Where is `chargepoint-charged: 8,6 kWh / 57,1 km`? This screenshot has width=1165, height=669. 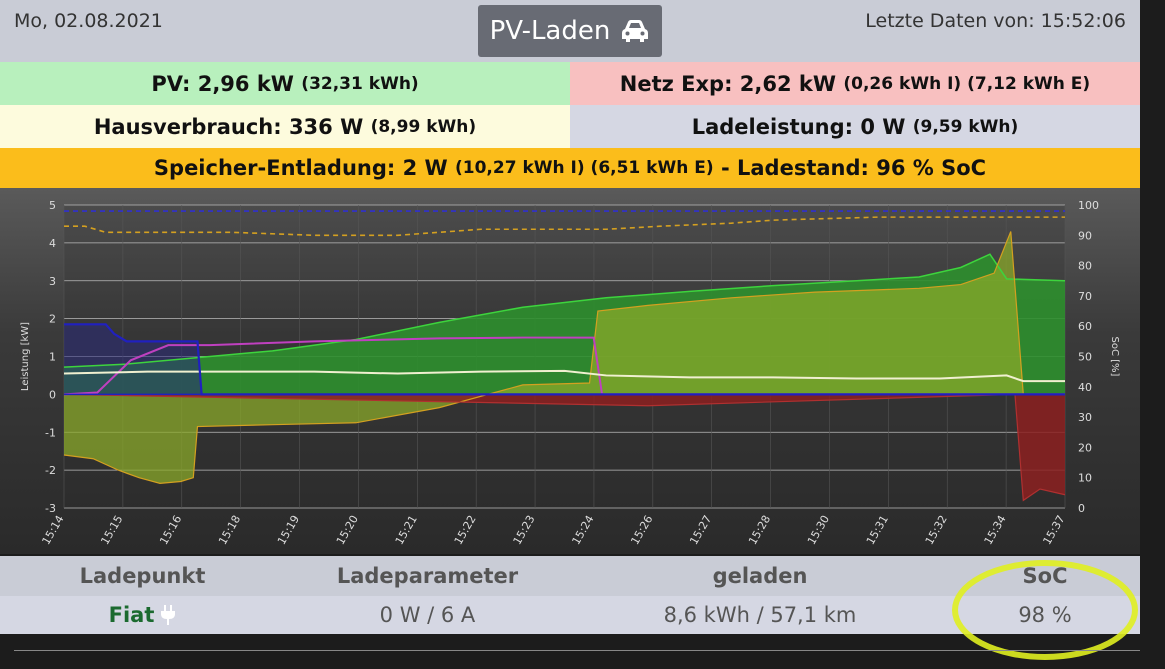 chargepoint-charged: 8,6 kWh / 57,1 km is located at coordinates (760, 615).